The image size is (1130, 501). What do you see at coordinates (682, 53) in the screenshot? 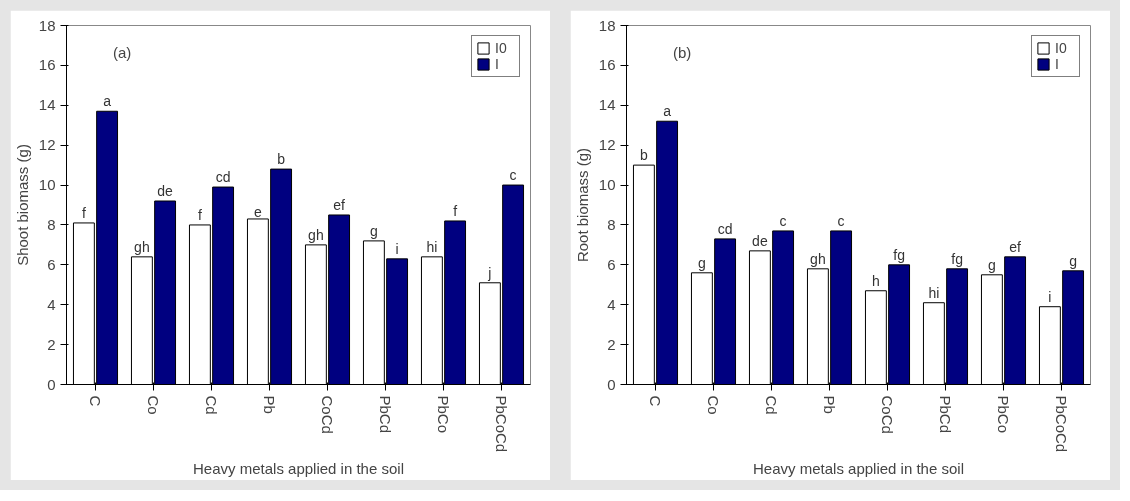
I see `annotation: (b)` at bounding box center [682, 53].